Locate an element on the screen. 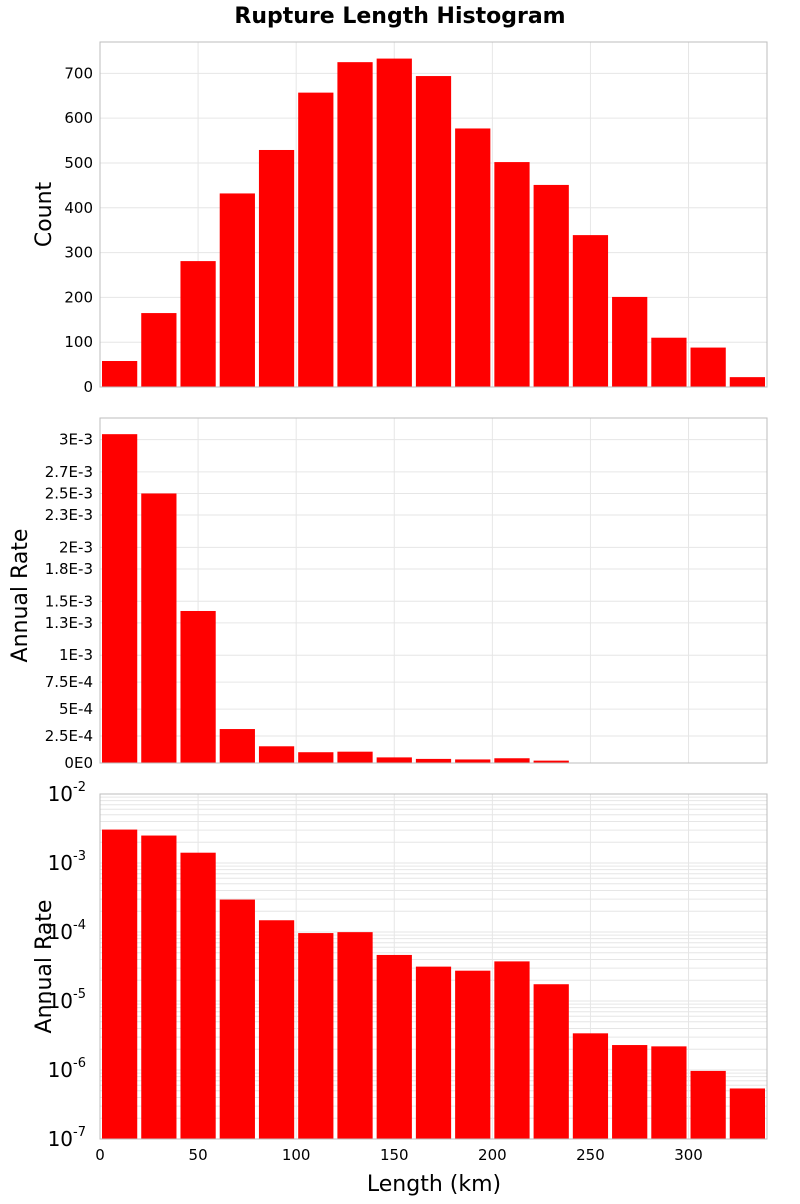 The width and height of the screenshot is (800, 1204). y-tick-label: 0E0 is located at coordinates (78, 763).